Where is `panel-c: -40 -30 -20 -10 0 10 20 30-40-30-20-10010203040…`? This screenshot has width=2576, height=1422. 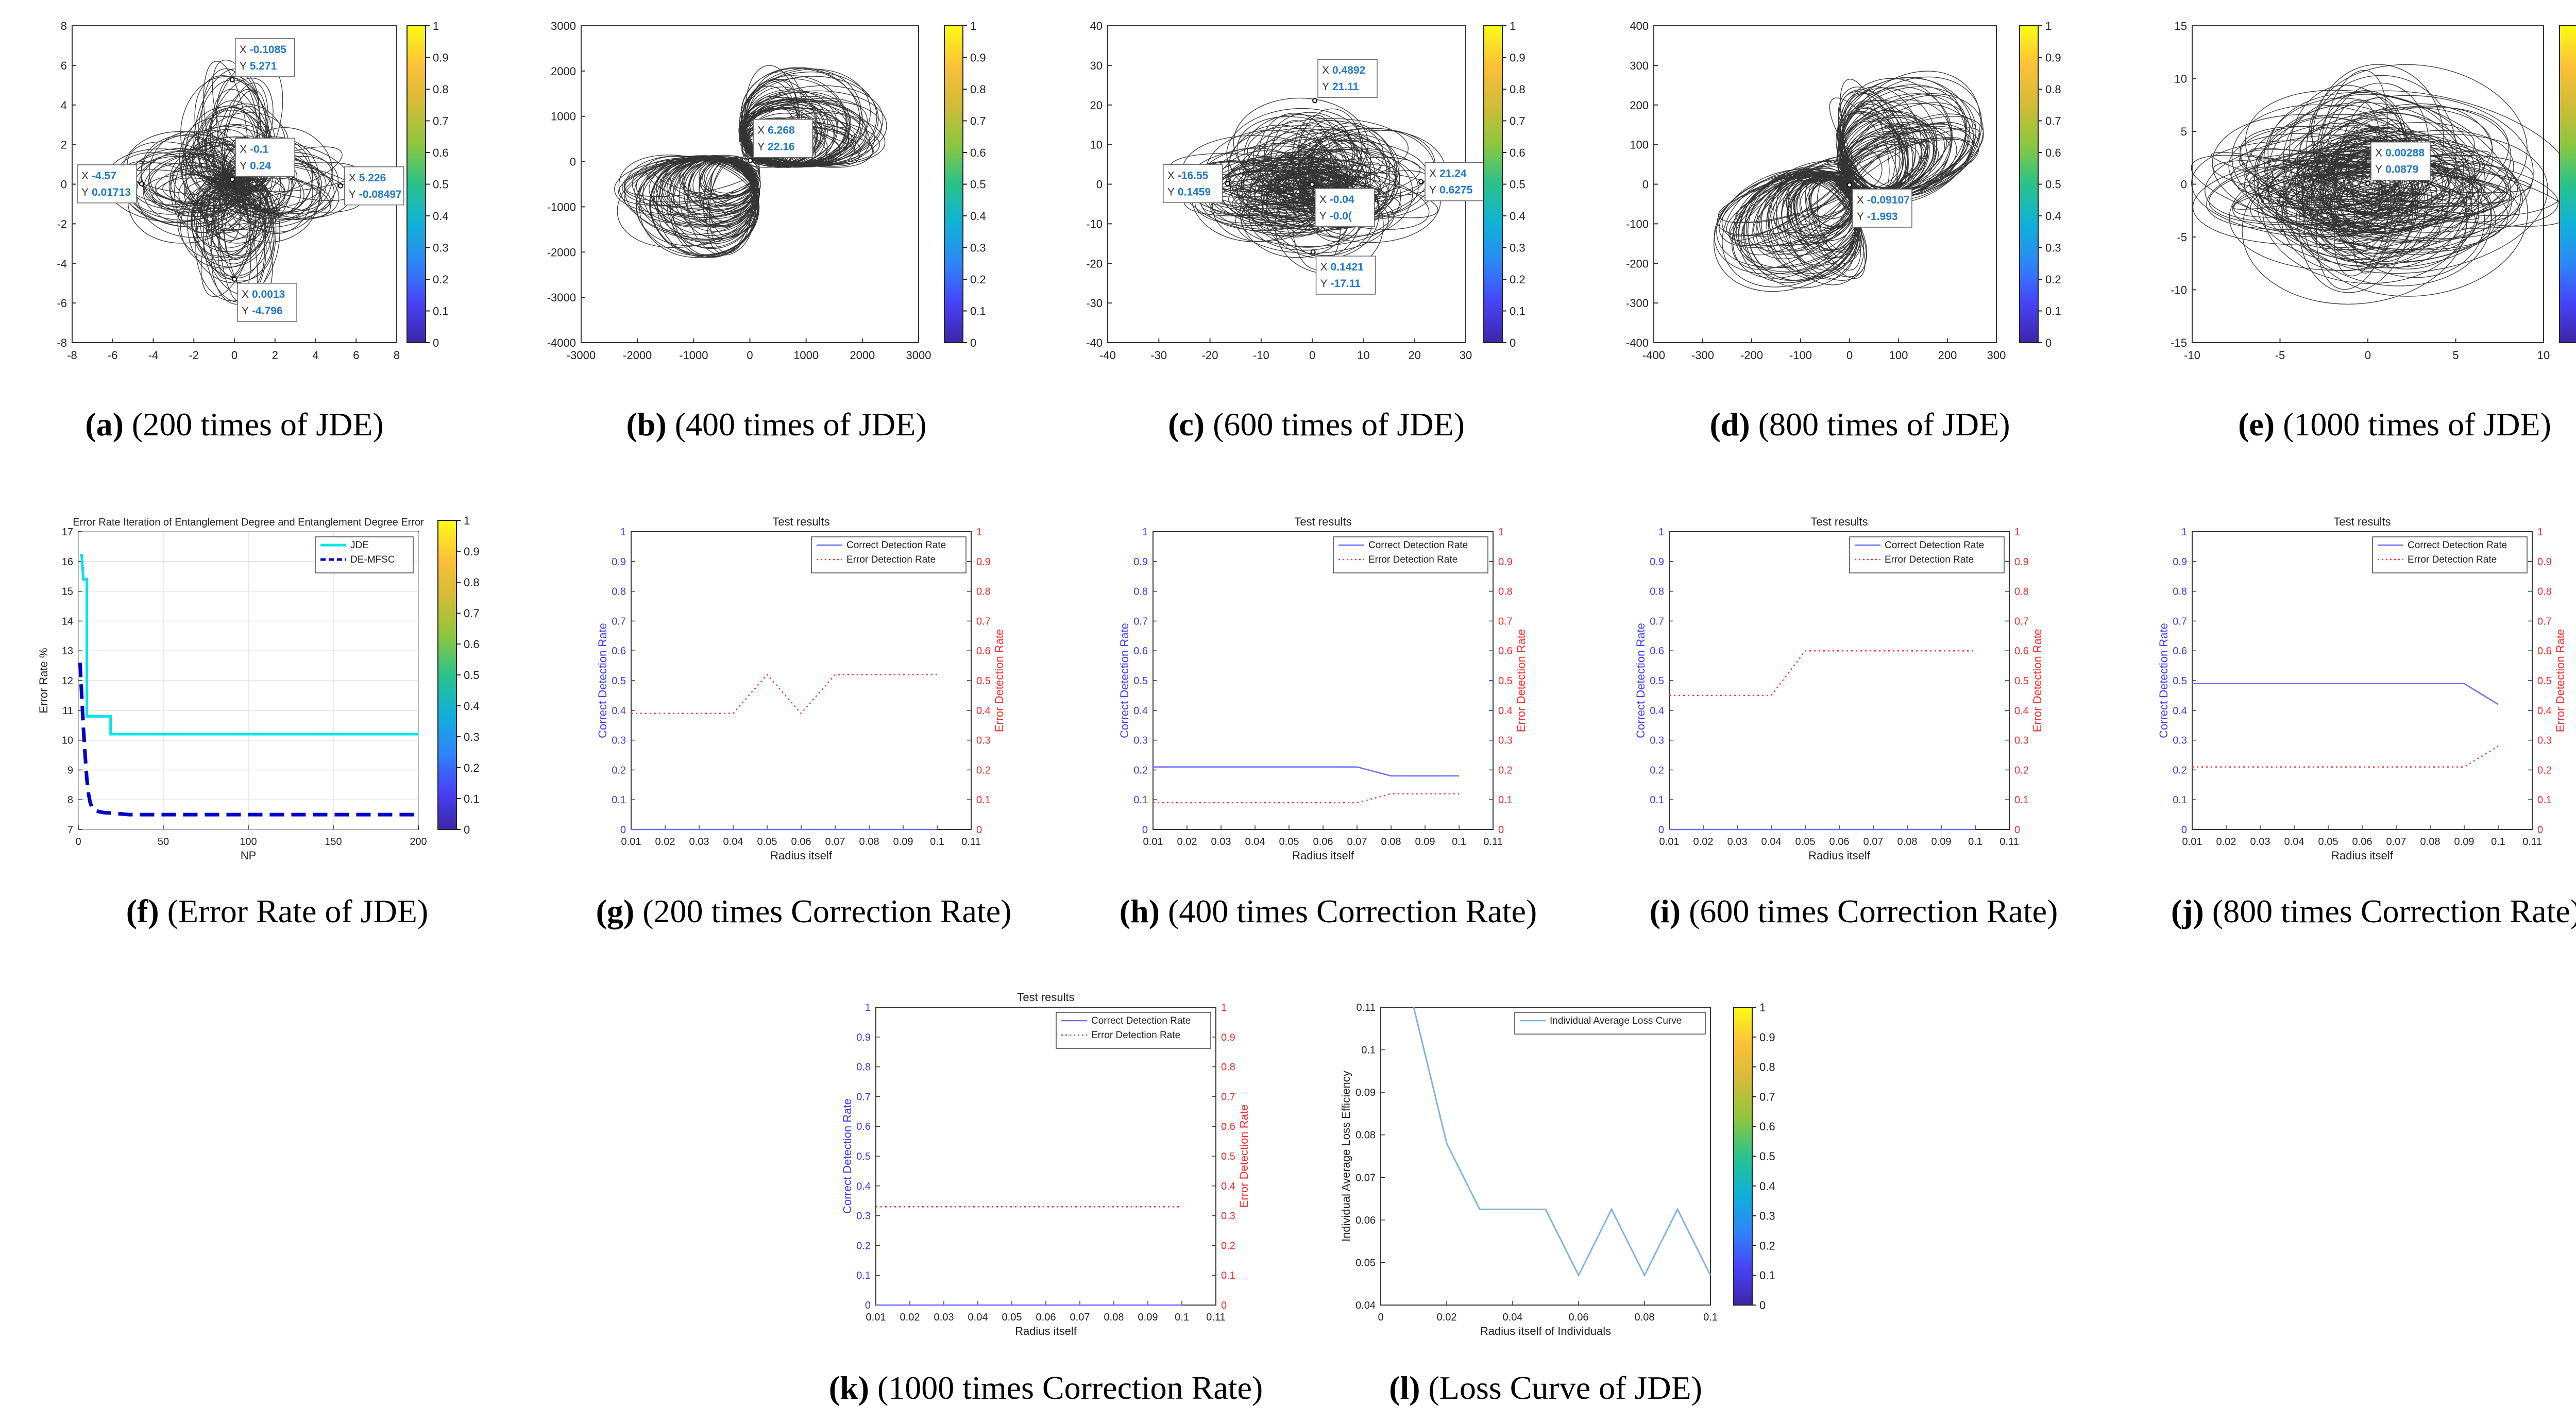
panel-c: -40 -30 -20 -10 0 10 20 30-40-30-20-10010203040… is located at coordinates (1305, 191).